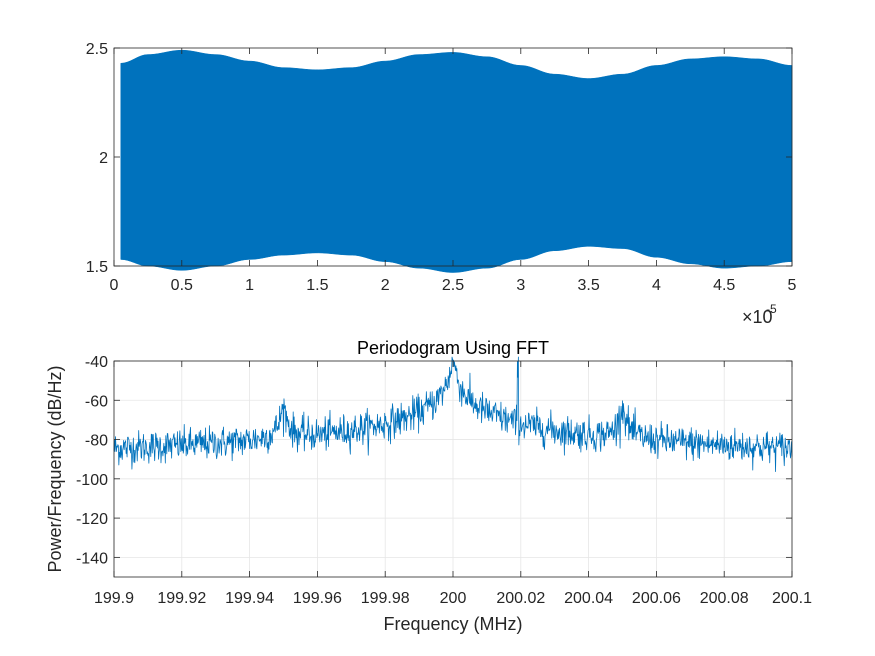 The height and width of the screenshot is (656, 875). What do you see at coordinates (757, 317) in the screenshot?
I see `top-x-exponent-base: ×10` at bounding box center [757, 317].